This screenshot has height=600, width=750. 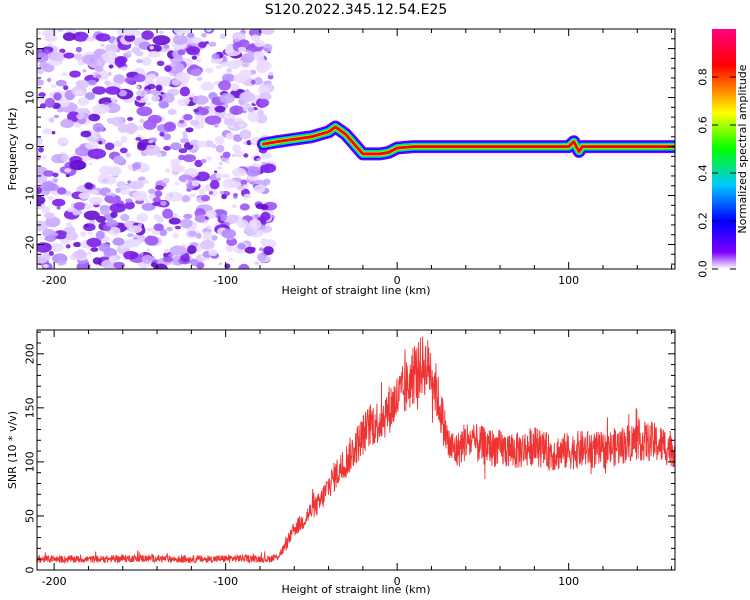 What do you see at coordinates (30, 196) in the screenshot?
I see `spectrogram-y-tick-label: -10` at bounding box center [30, 196].